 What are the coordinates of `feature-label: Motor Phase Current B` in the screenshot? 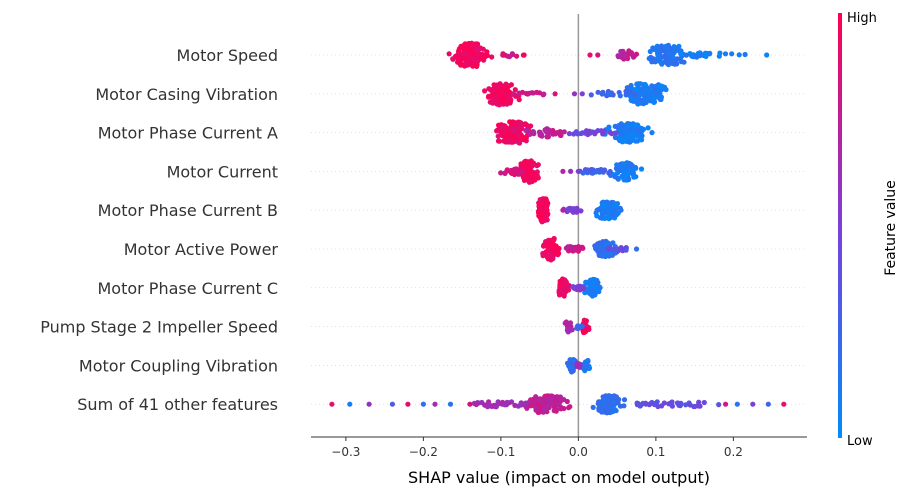 It's located at (188, 210).